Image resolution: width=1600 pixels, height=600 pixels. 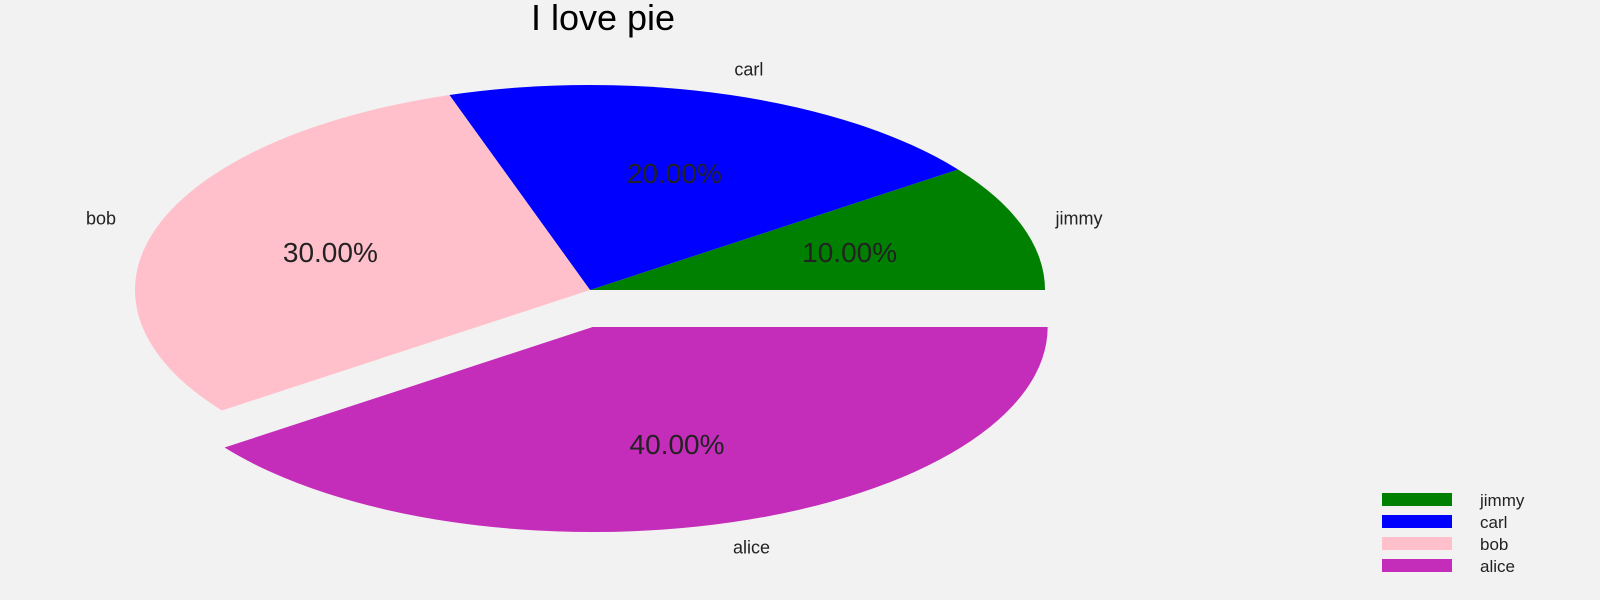 What do you see at coordinates (1417, 543) in the screenshot?
I see `legend-swatch-bob` at bounding box center [1417, 543].